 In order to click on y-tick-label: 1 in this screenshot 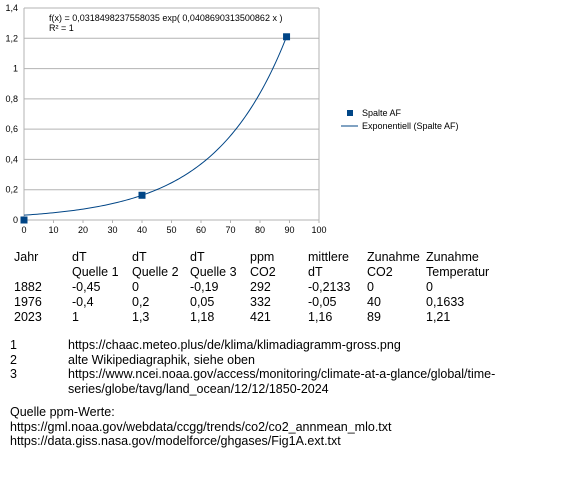, I will do `click(15, 69)`.